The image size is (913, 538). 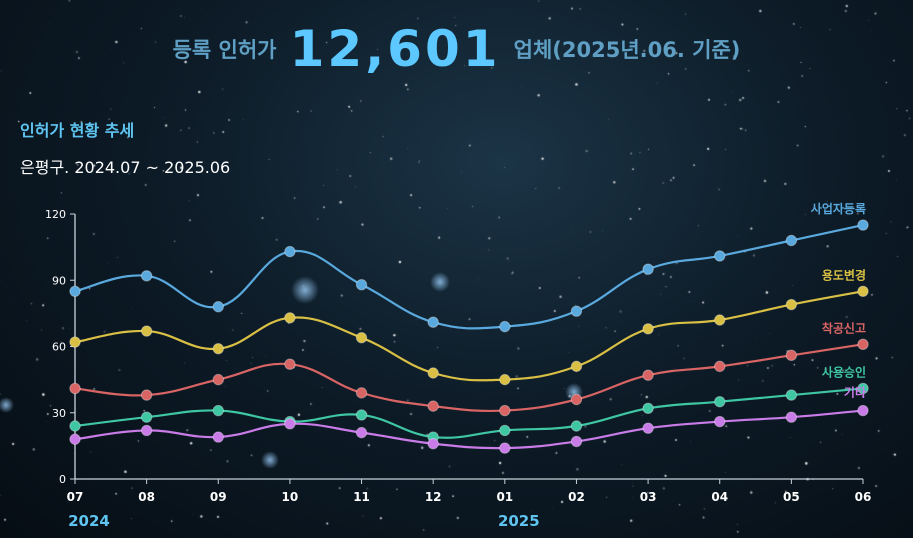 What do you see at coordinates (855, 392) in the screenshot?
I see `series-label: 기타` at bounding box center [855, 392].